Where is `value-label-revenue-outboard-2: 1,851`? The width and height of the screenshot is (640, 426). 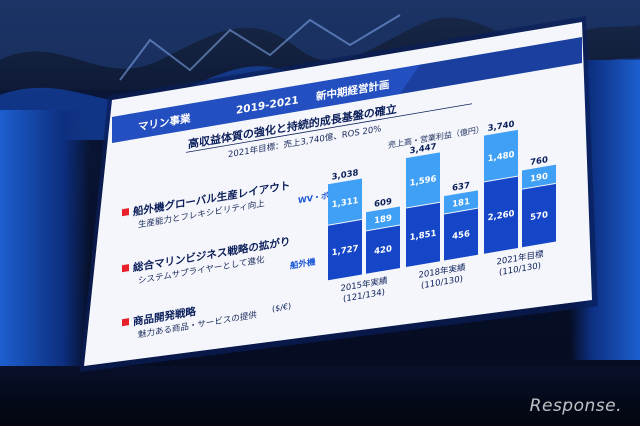 value-label-revenue-outboard-2: 1,851 is located at coordinates (423, 236).